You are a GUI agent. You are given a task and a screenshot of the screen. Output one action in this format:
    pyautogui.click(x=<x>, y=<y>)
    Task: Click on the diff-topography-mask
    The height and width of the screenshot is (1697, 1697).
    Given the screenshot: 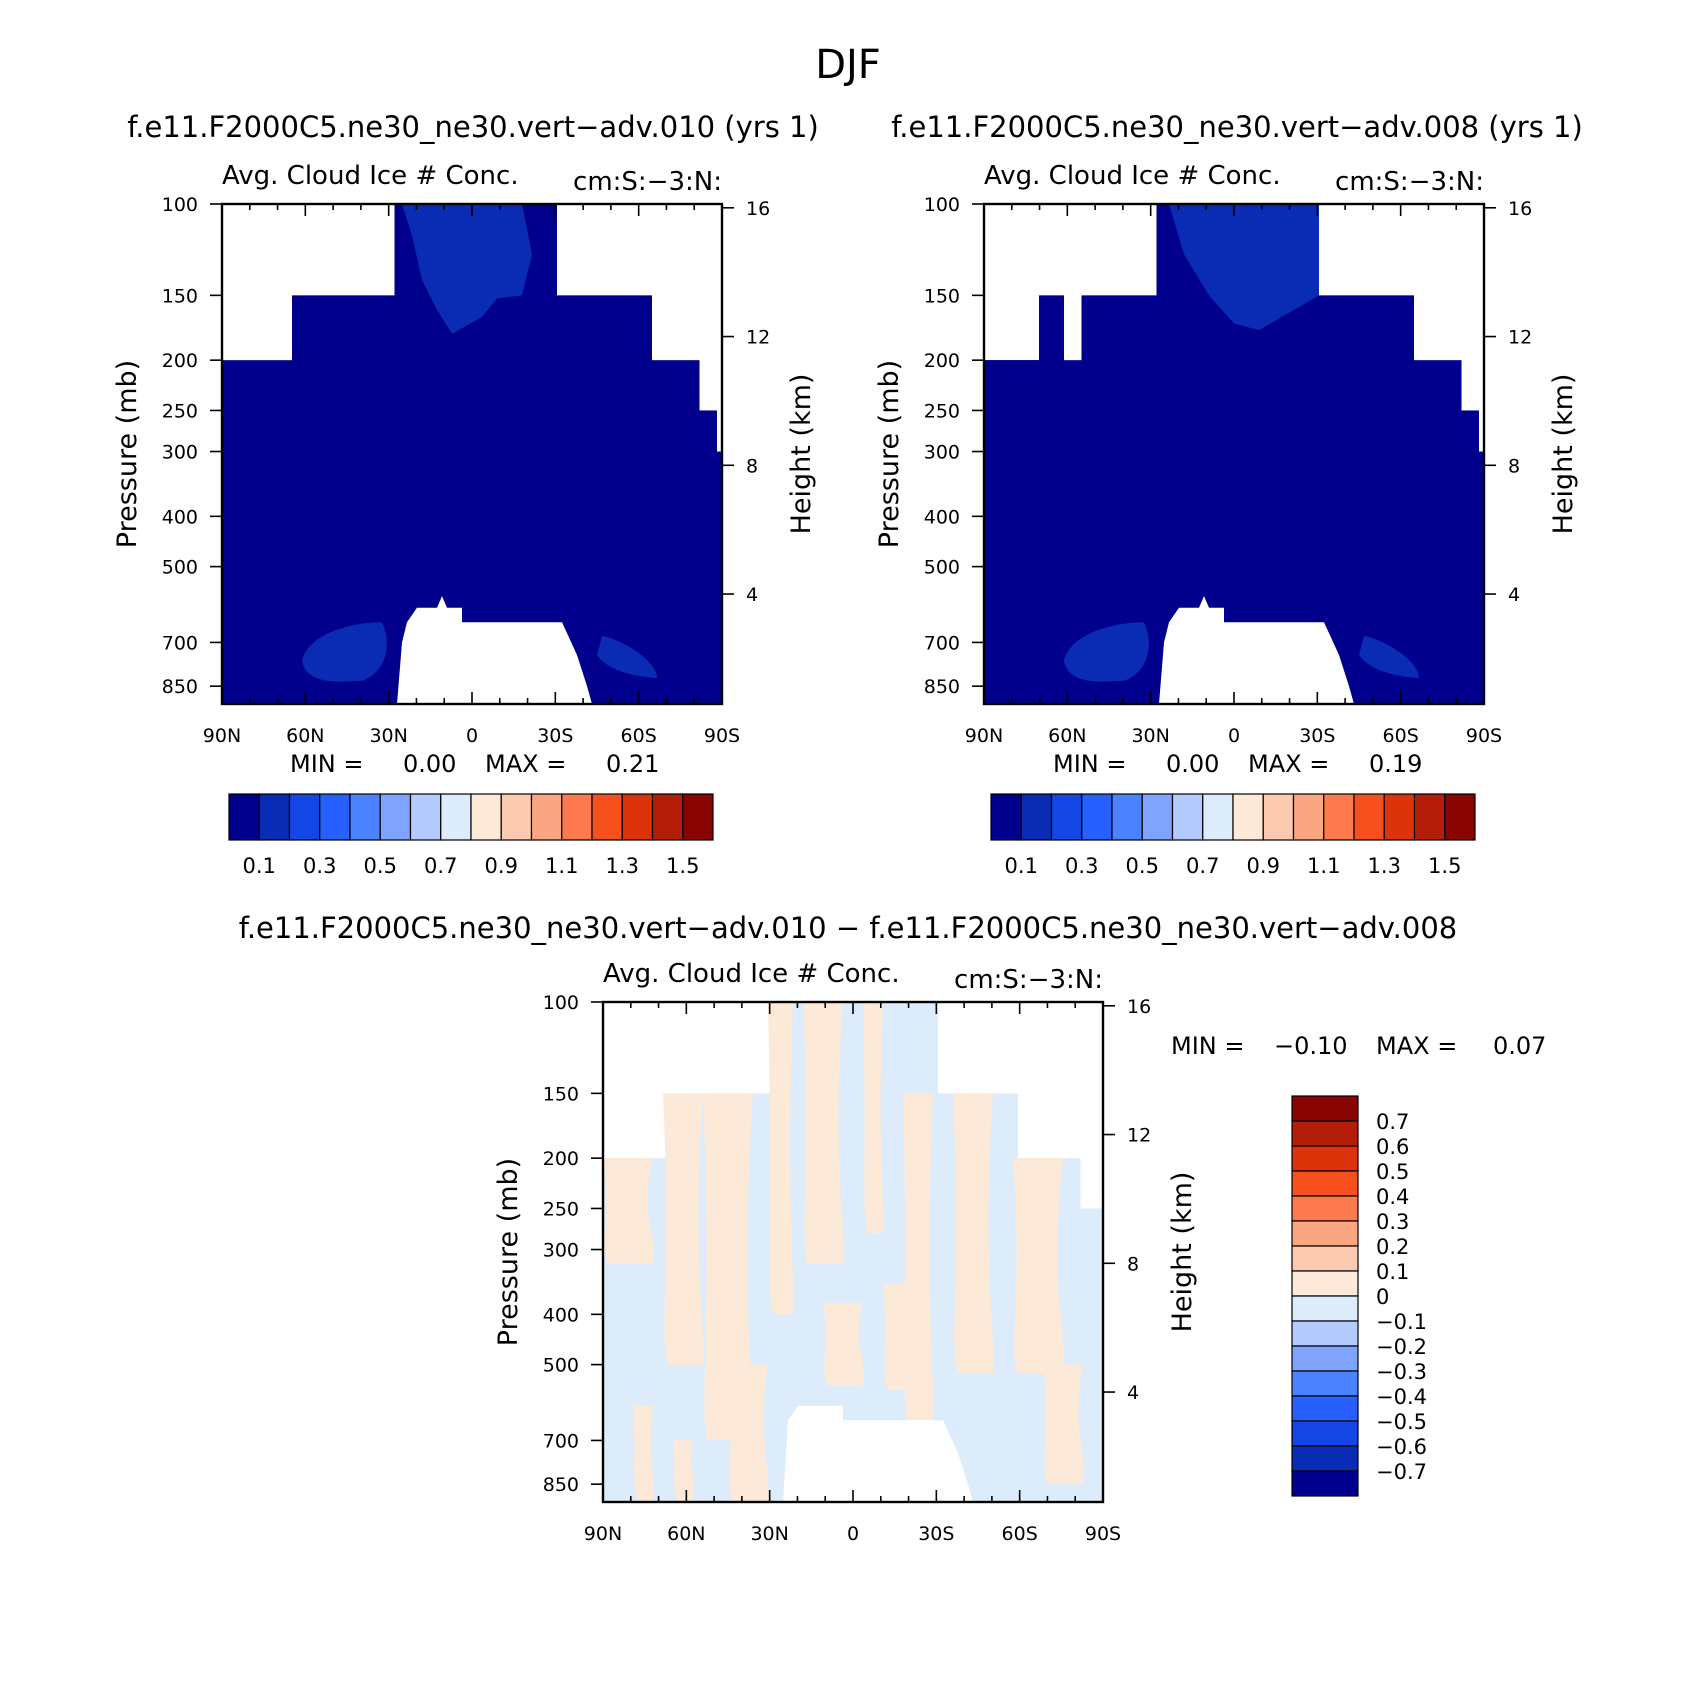 What is the action you would take?
    pyautogui.click(x=878, y=1453)
    